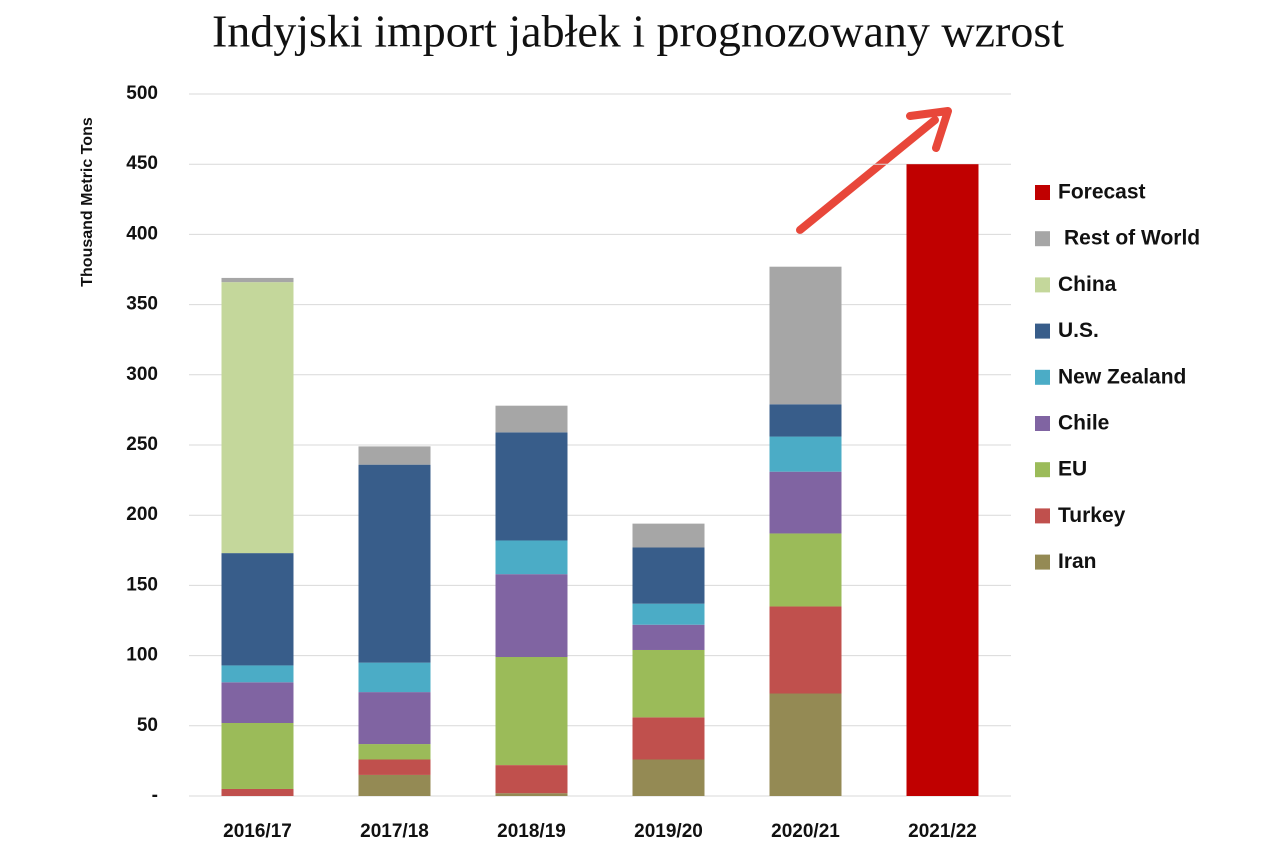 The height and width of the screenshot is (853, 1280). Describe the element at coordinates (394, 831) in the screenshot. I see `x-tick-label: 2017/18` at that location.